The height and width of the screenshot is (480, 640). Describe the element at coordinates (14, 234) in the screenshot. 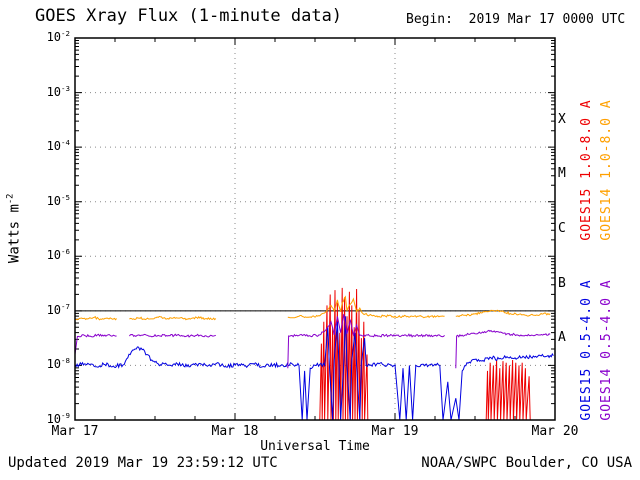

I see `y-axis-title-text: Watts m` at that location.